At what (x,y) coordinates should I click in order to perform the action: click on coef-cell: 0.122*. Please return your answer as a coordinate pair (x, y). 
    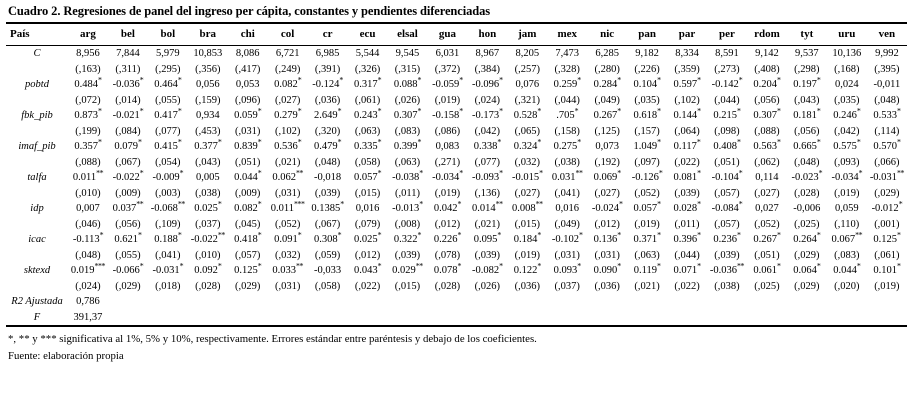
    Looking at the image, I should click on (527, 268).